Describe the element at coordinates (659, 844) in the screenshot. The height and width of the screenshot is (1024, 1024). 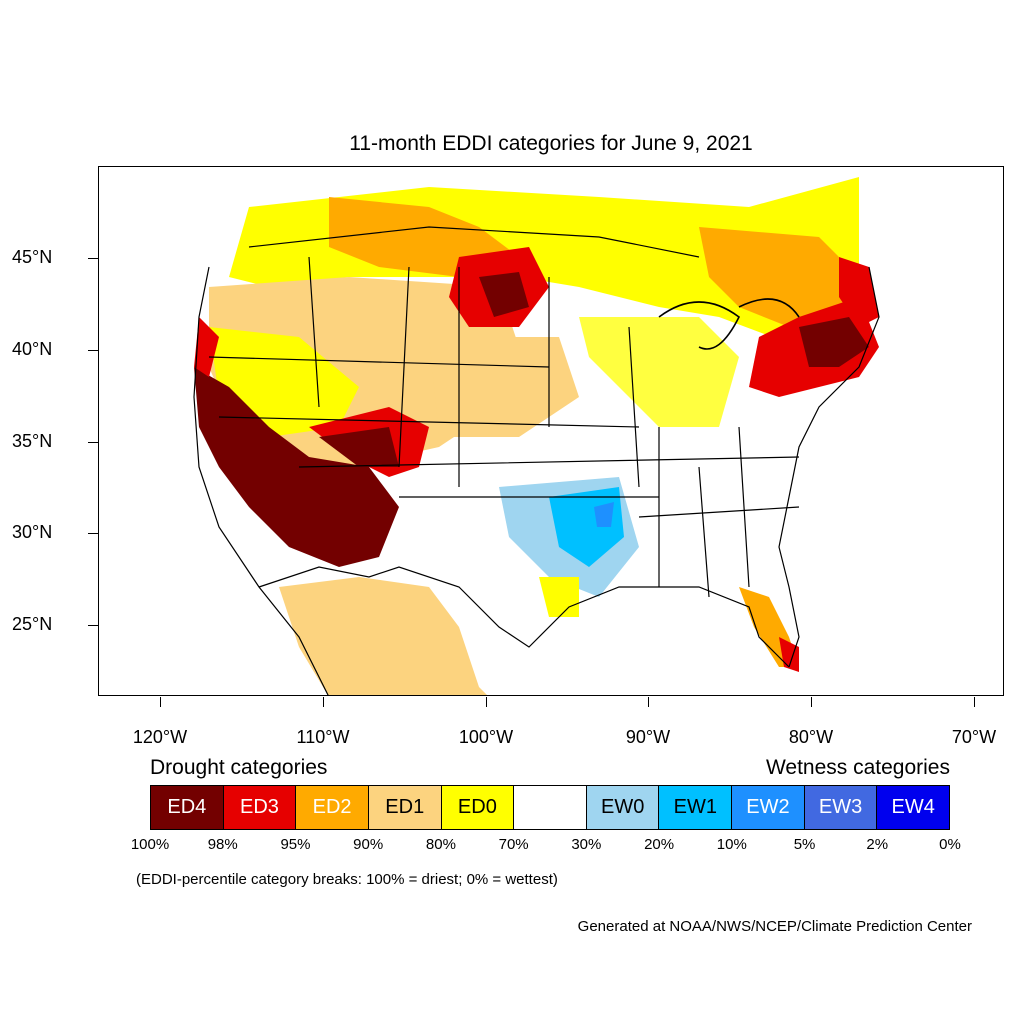
I see `legend-percentile: 20%` at that location.